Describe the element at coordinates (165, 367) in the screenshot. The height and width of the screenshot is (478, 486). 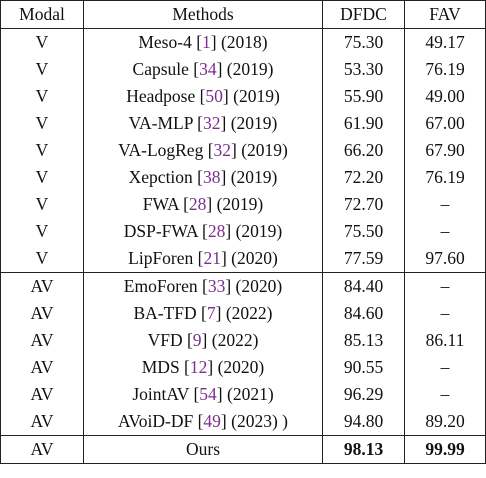
I see `method-name: MDS [` at that location.